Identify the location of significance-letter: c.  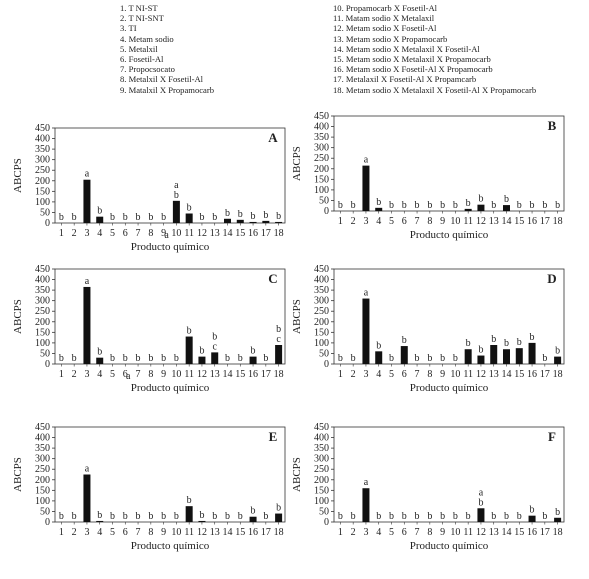
(278, 339).